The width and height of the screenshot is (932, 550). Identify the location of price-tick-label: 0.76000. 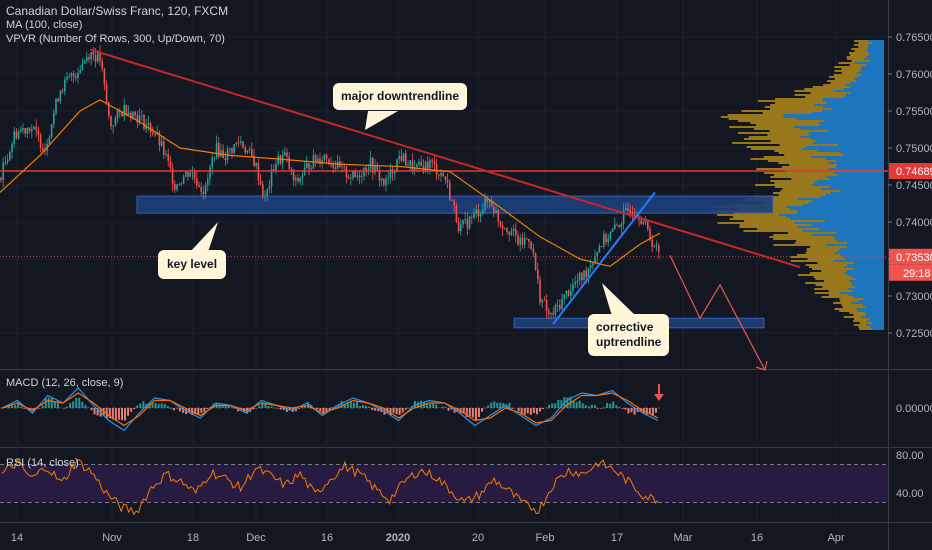
(914, 75).